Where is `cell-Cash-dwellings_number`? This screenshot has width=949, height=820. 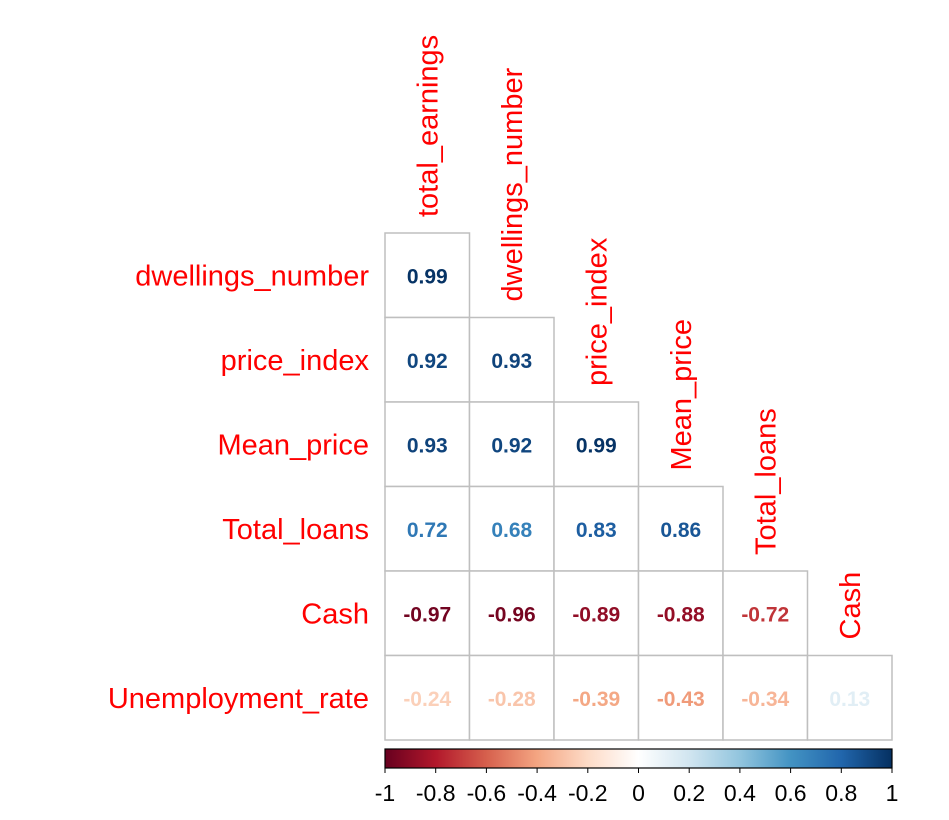 cell-Cash-dwellings_number is located at coordinates (511, 613).